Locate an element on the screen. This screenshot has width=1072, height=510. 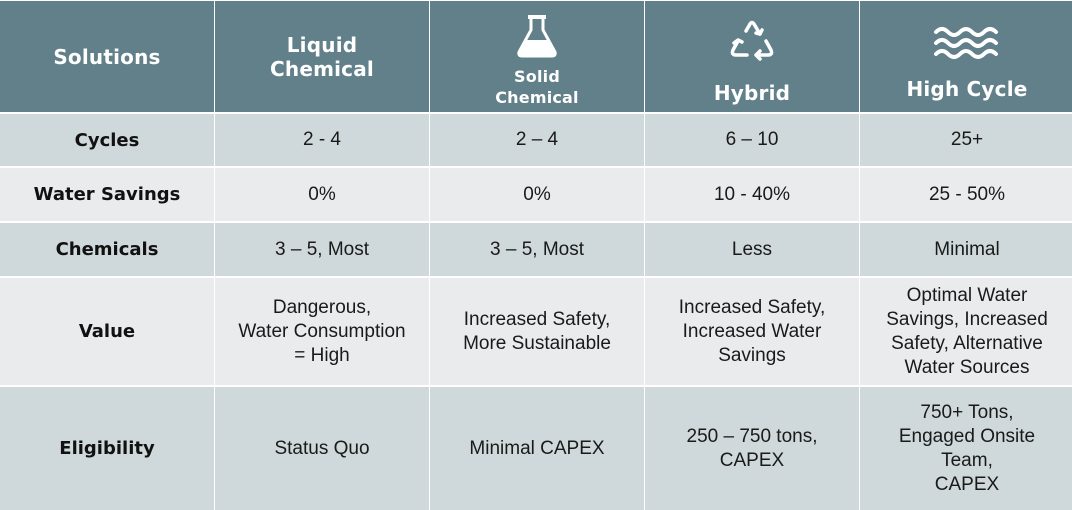
value-solid-chemical-line: Increased Safety, is located at coordinates (537, 319).